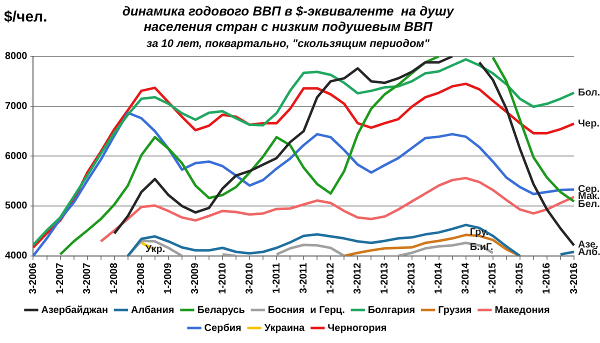 The width and height of the screenshot is (600, 343). Describe the element at coordinates (466, 278) in the screenshot. I see `x-tick-label: 3-2014` at that location.